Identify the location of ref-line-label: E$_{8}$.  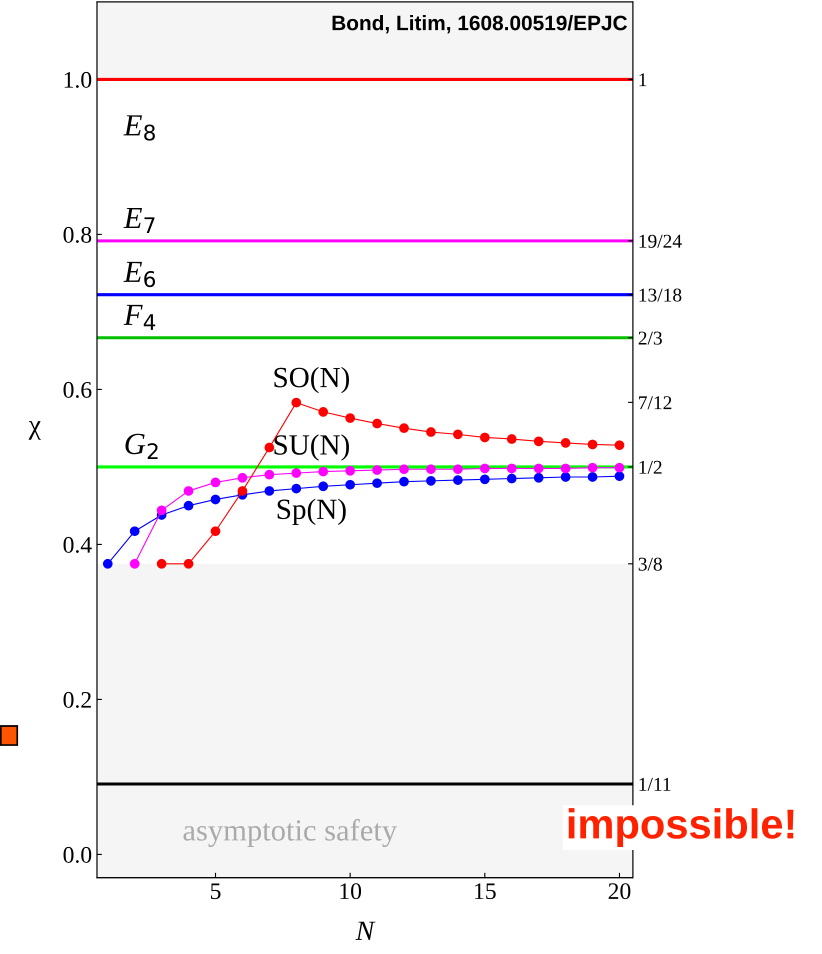
(139, 128).